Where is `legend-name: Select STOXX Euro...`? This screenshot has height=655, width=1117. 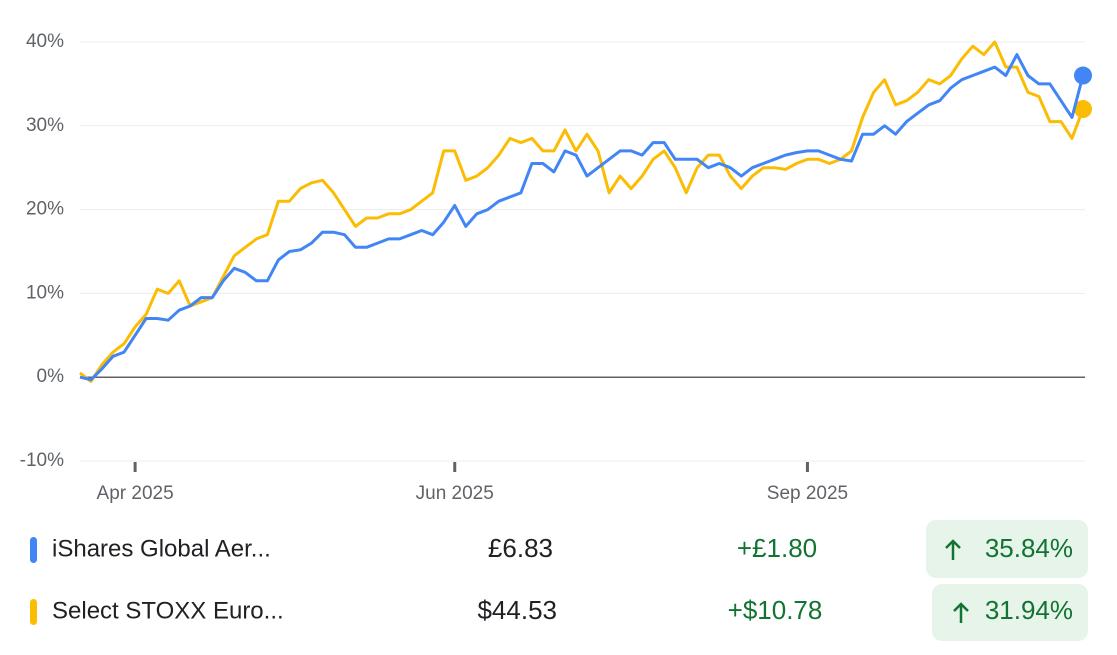
legend-name: Select STOXX Euro... is located at coordinates (168, 610).